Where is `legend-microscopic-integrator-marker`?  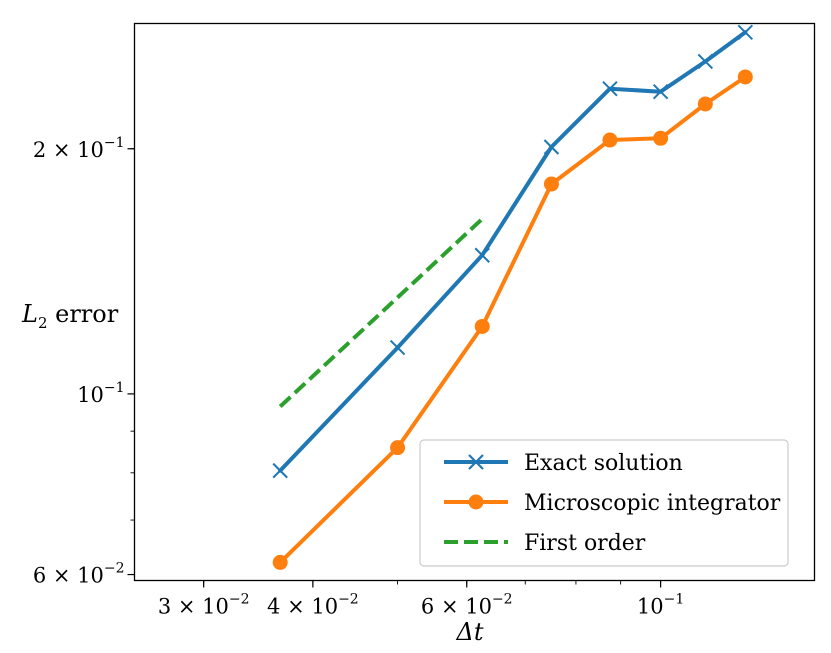 legend-microscopic-integrator-marker is located at coordinates (476, 502).